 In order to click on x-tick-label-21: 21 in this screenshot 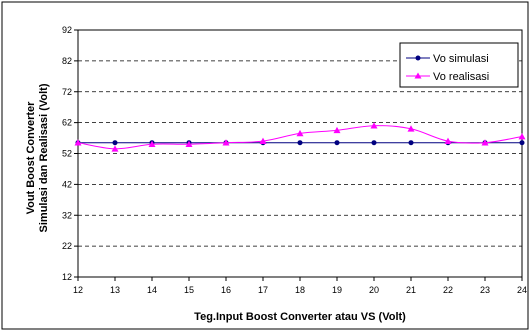, I will do `click(411, 290)`.